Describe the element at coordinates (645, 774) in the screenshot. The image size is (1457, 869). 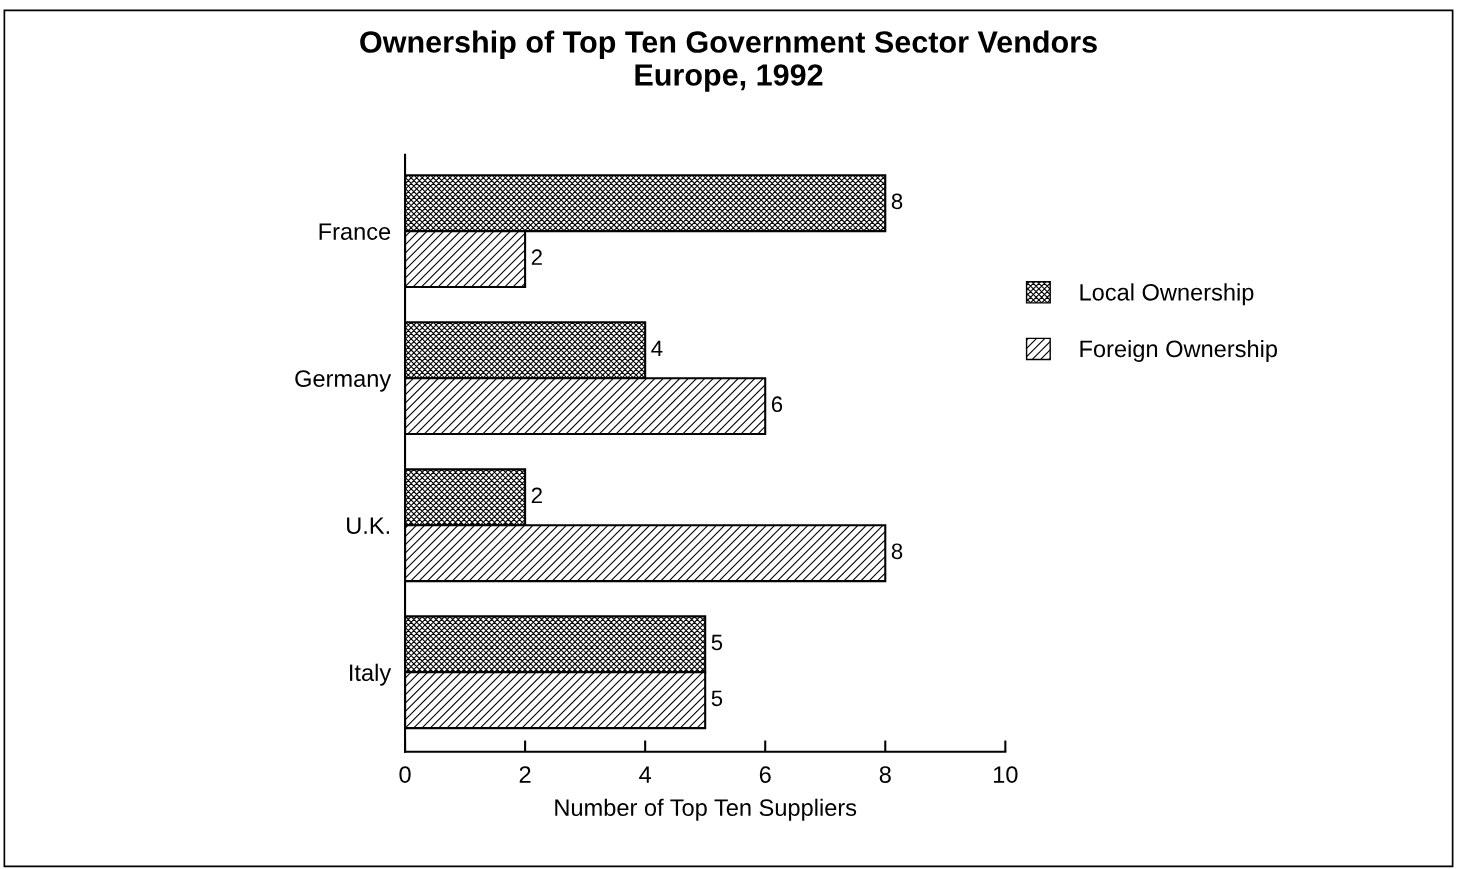
I see `x-tick-label: 4` at that location.